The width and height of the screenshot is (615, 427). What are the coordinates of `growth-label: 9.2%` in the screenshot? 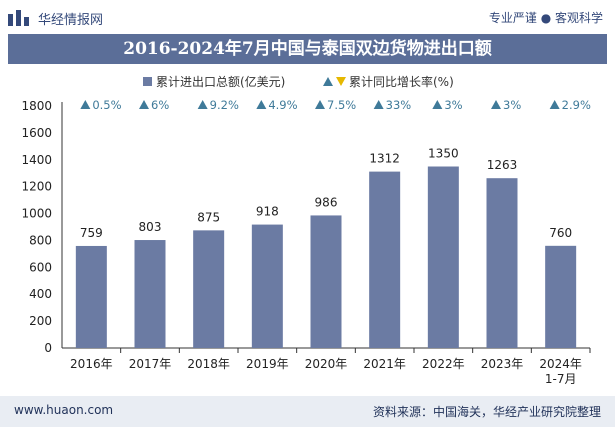 It's located at (224, 105).